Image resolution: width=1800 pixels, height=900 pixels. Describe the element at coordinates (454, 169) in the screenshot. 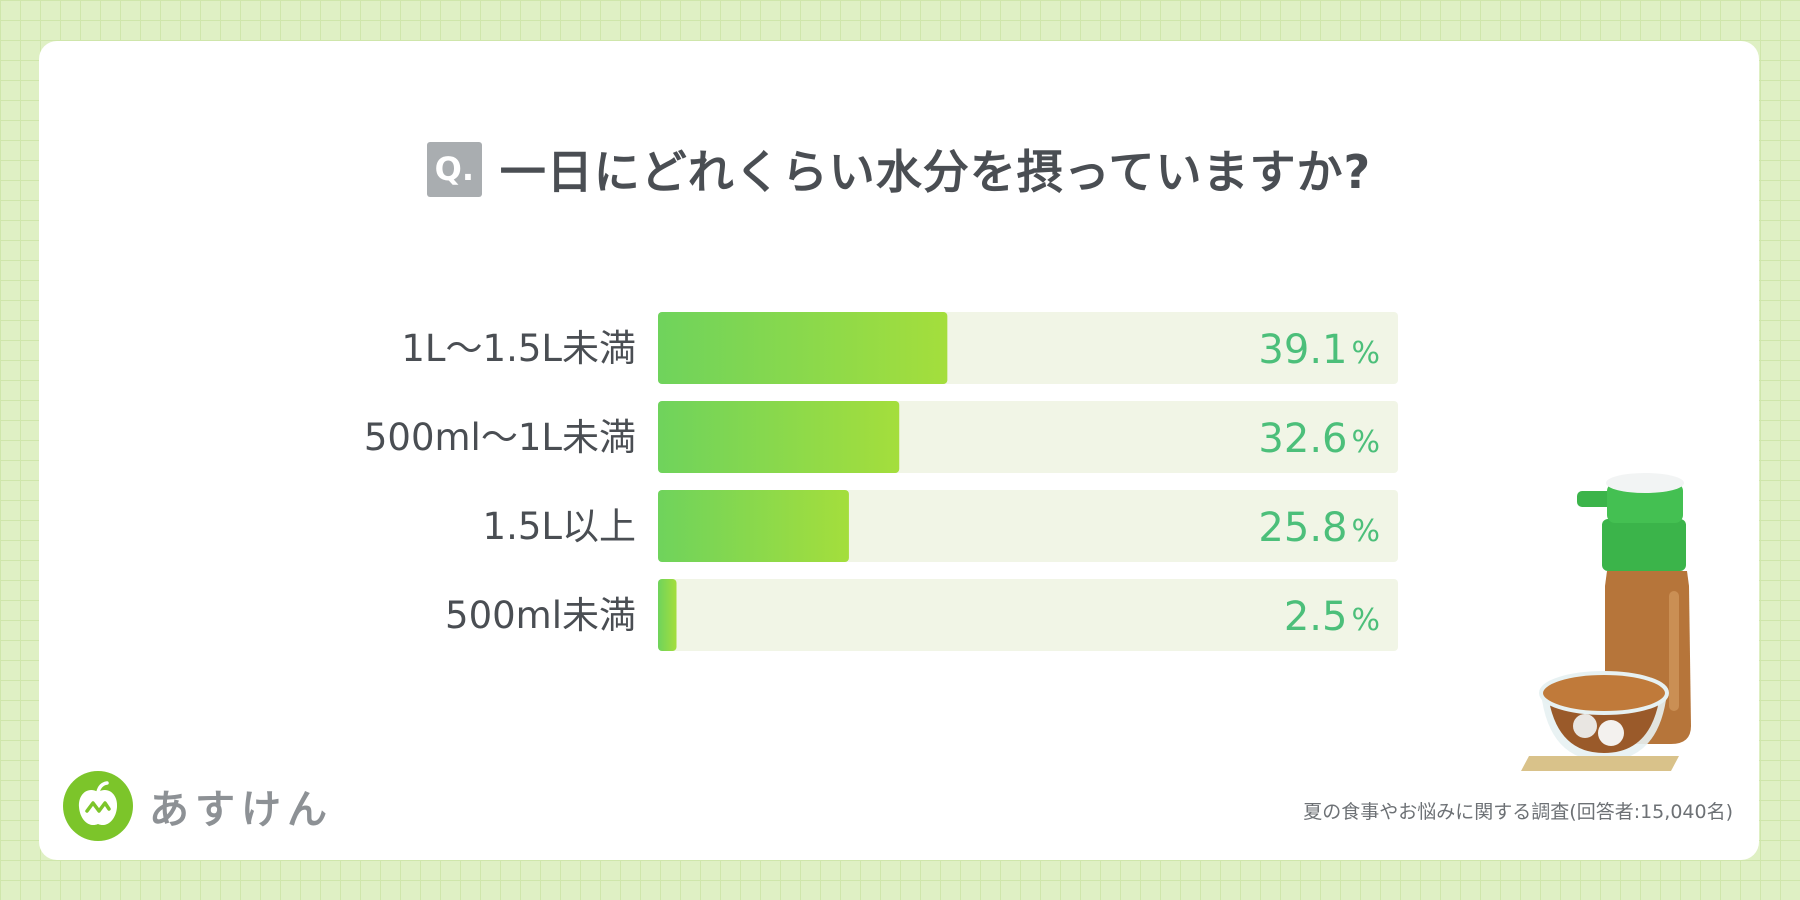

I see `question-badge: Q.` at that location.